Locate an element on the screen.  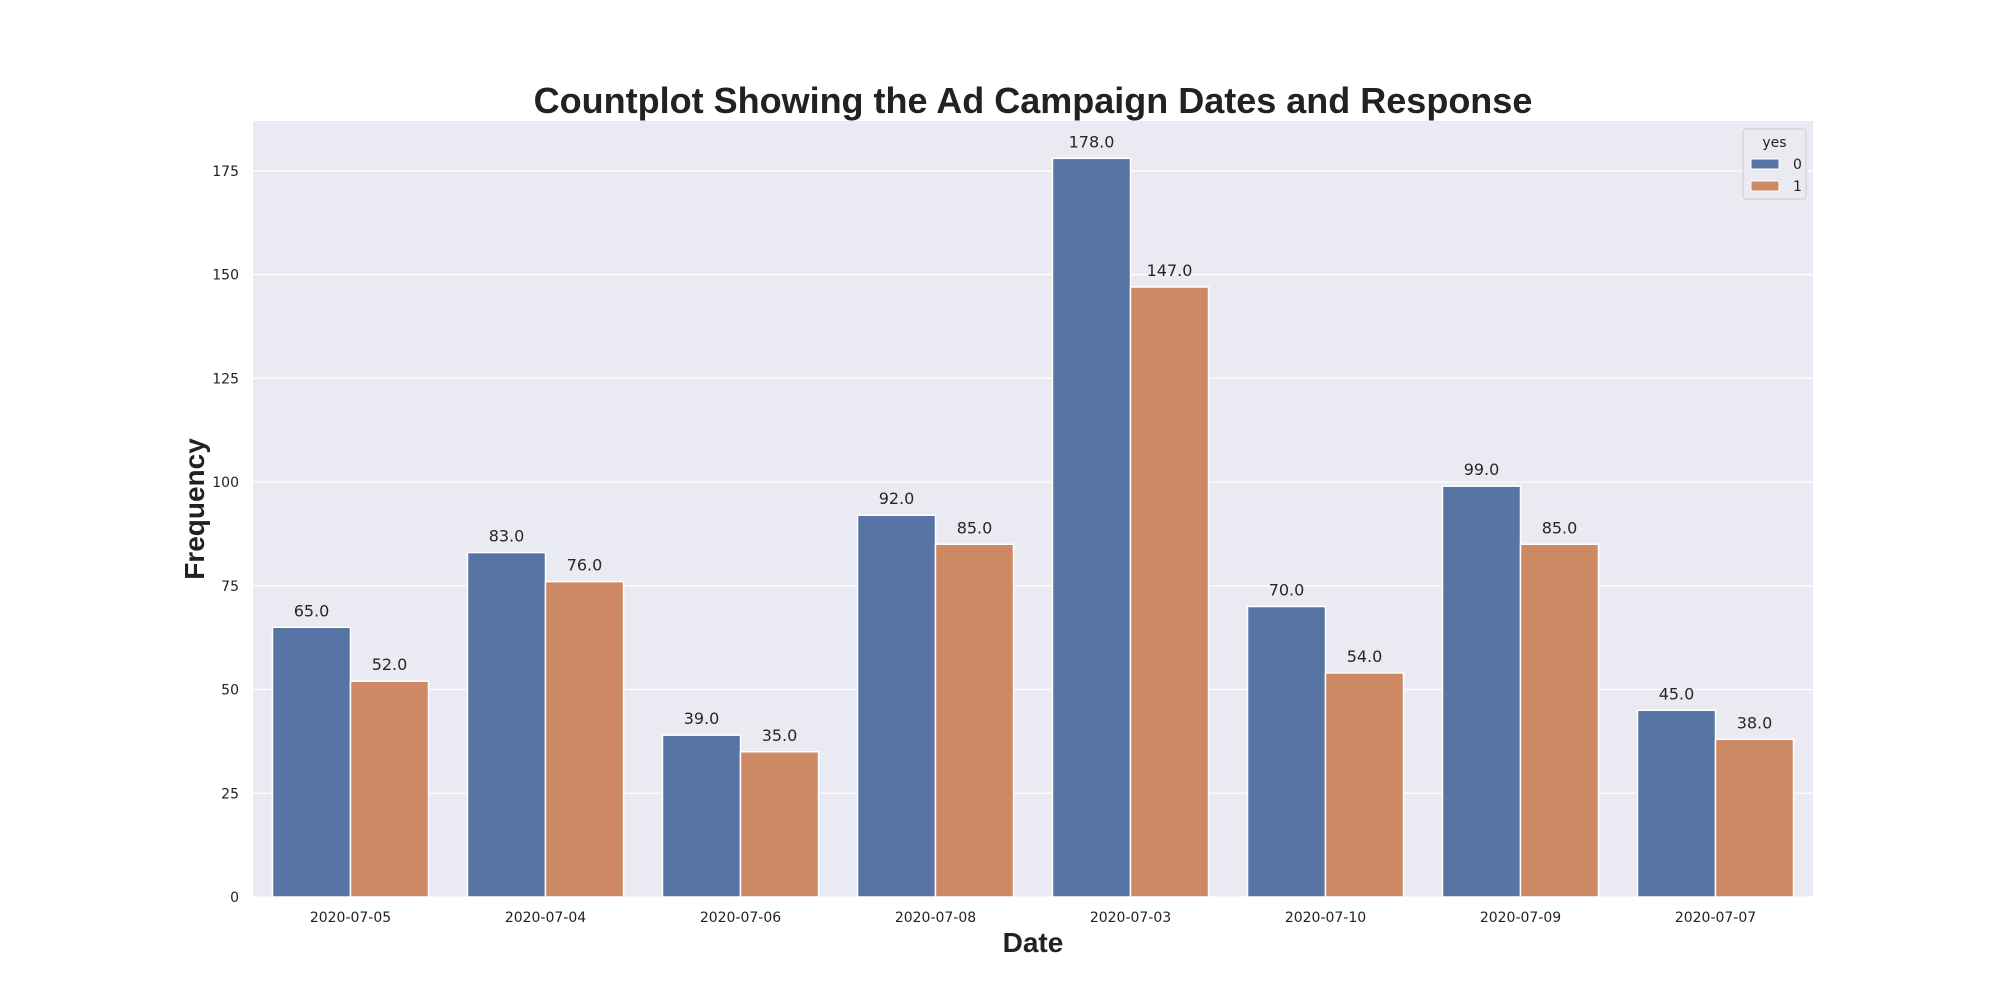
bar-value-label: 70.0 is located at coordinates (1287, 590).